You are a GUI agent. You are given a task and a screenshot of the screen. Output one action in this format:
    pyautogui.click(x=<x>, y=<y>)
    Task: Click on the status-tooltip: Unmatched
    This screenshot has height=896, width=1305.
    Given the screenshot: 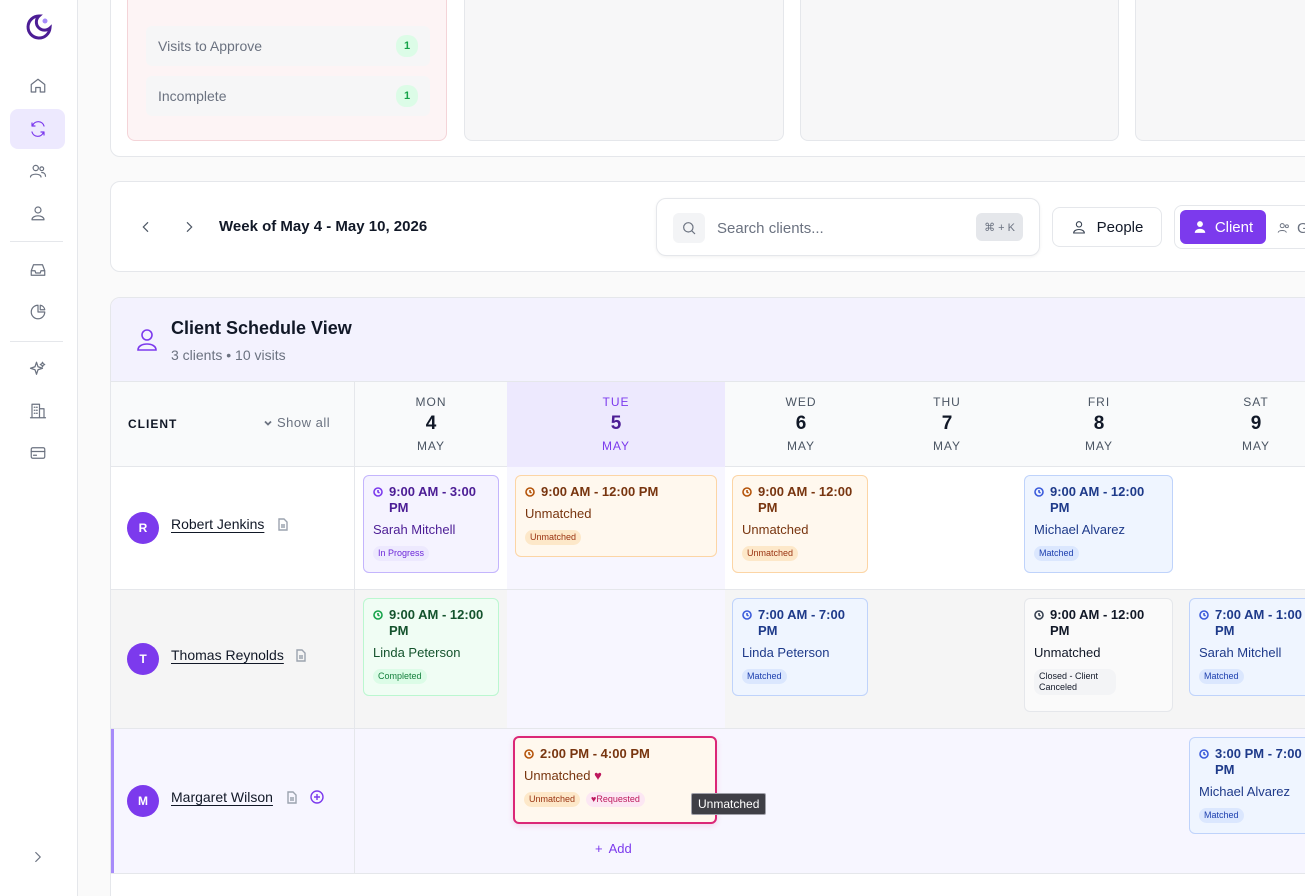 What is the action you would take?
    pyautogui.click(x=729, y=804)
    